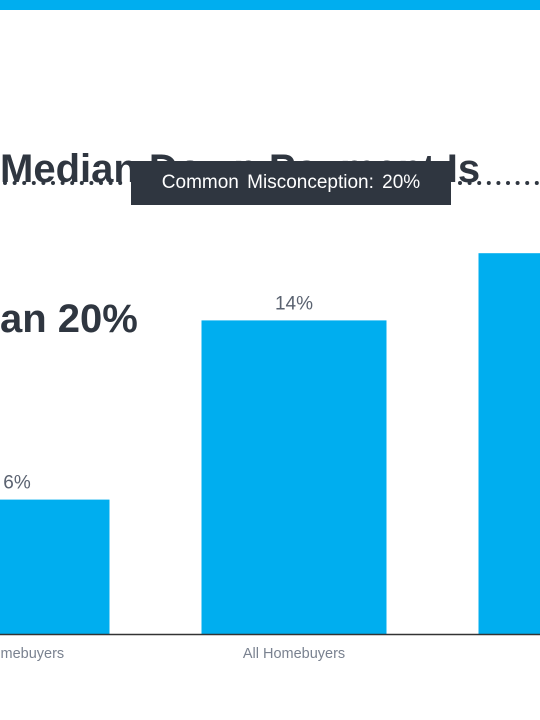 The image size is (540, 720). I want to click on category-label-1: e Homebuyers, so click(32, 654).